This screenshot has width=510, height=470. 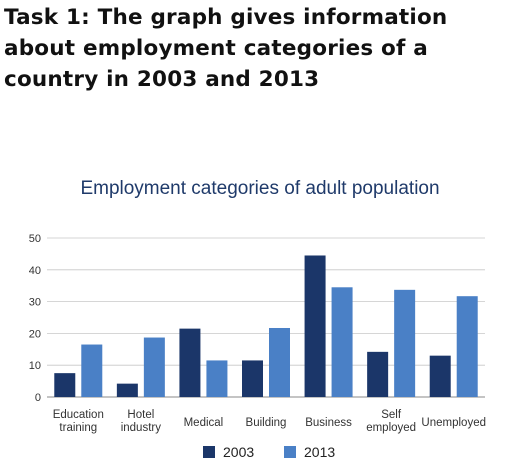 I want to click on x-category-label: Business, so click(x=328, y=423).